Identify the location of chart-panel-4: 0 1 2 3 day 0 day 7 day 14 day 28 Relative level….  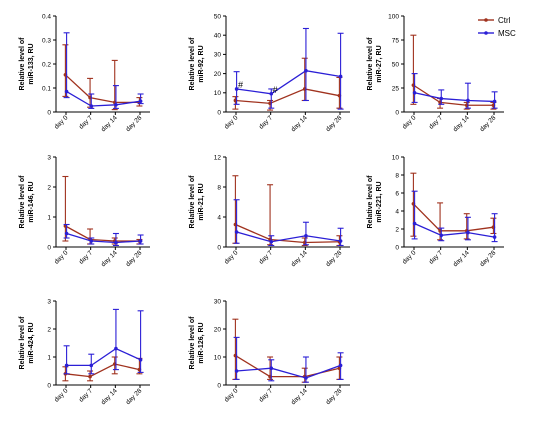
(84, 211).